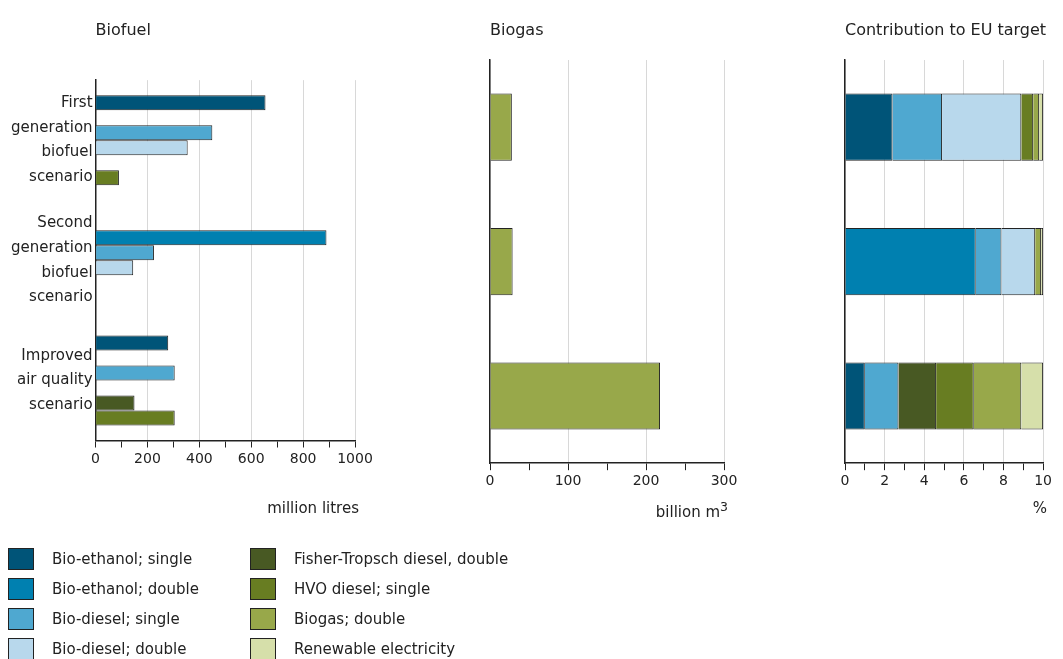  I want to click on chart-title: Biofuel, so click(123, 29).